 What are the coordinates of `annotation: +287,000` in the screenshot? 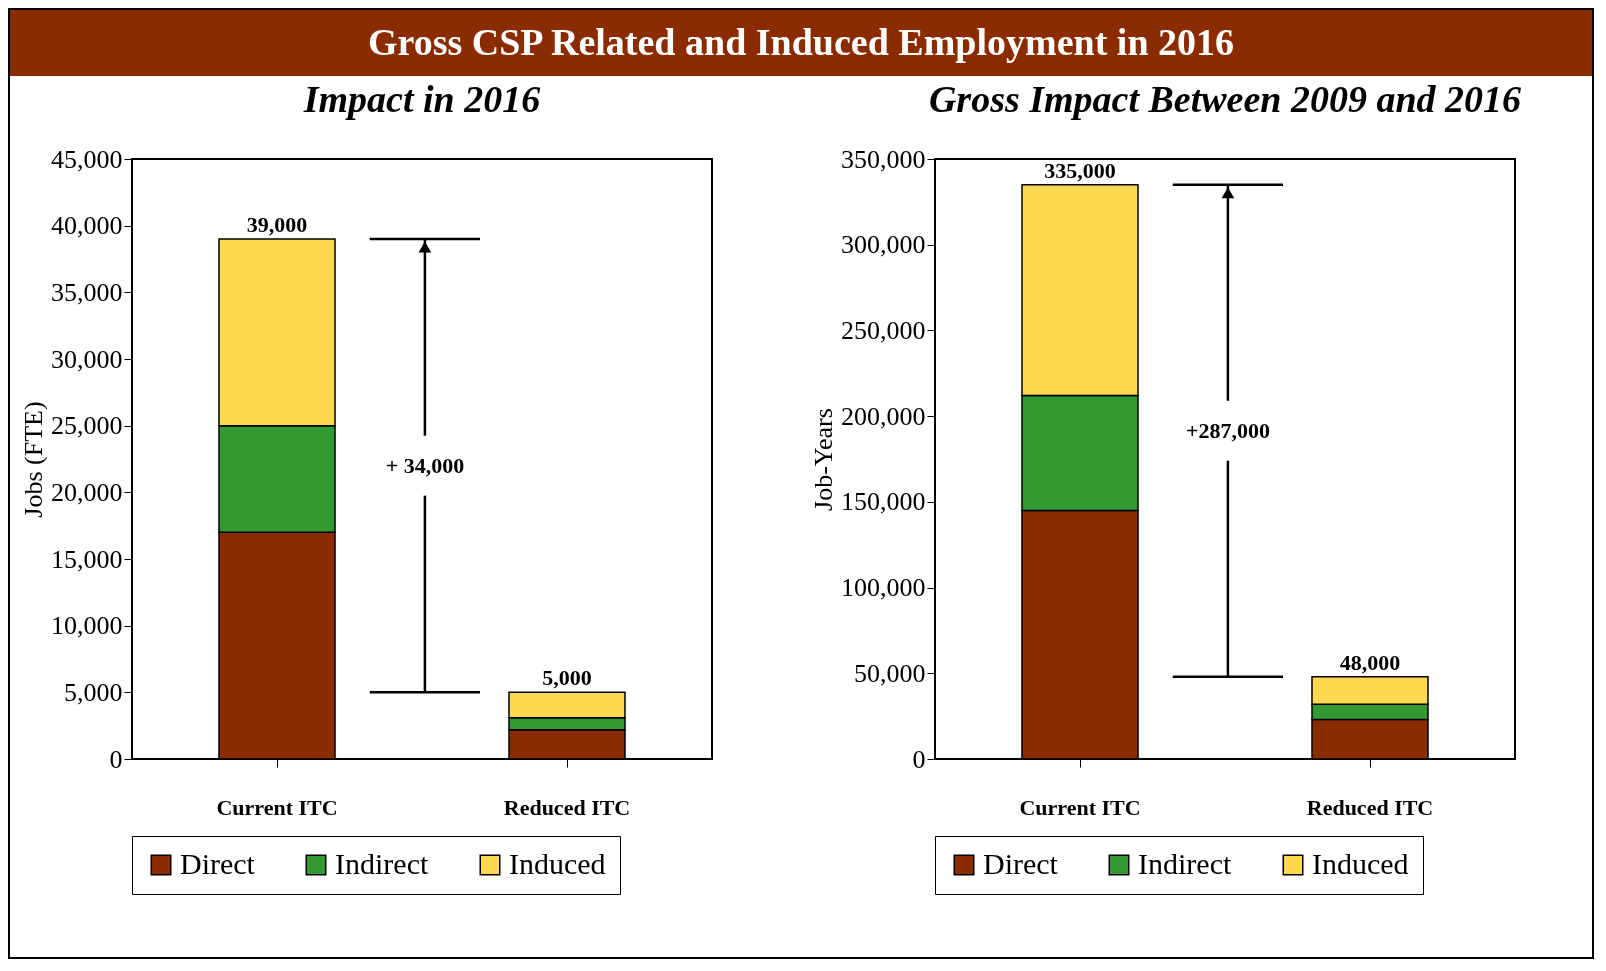 It's located at (1227, 430).